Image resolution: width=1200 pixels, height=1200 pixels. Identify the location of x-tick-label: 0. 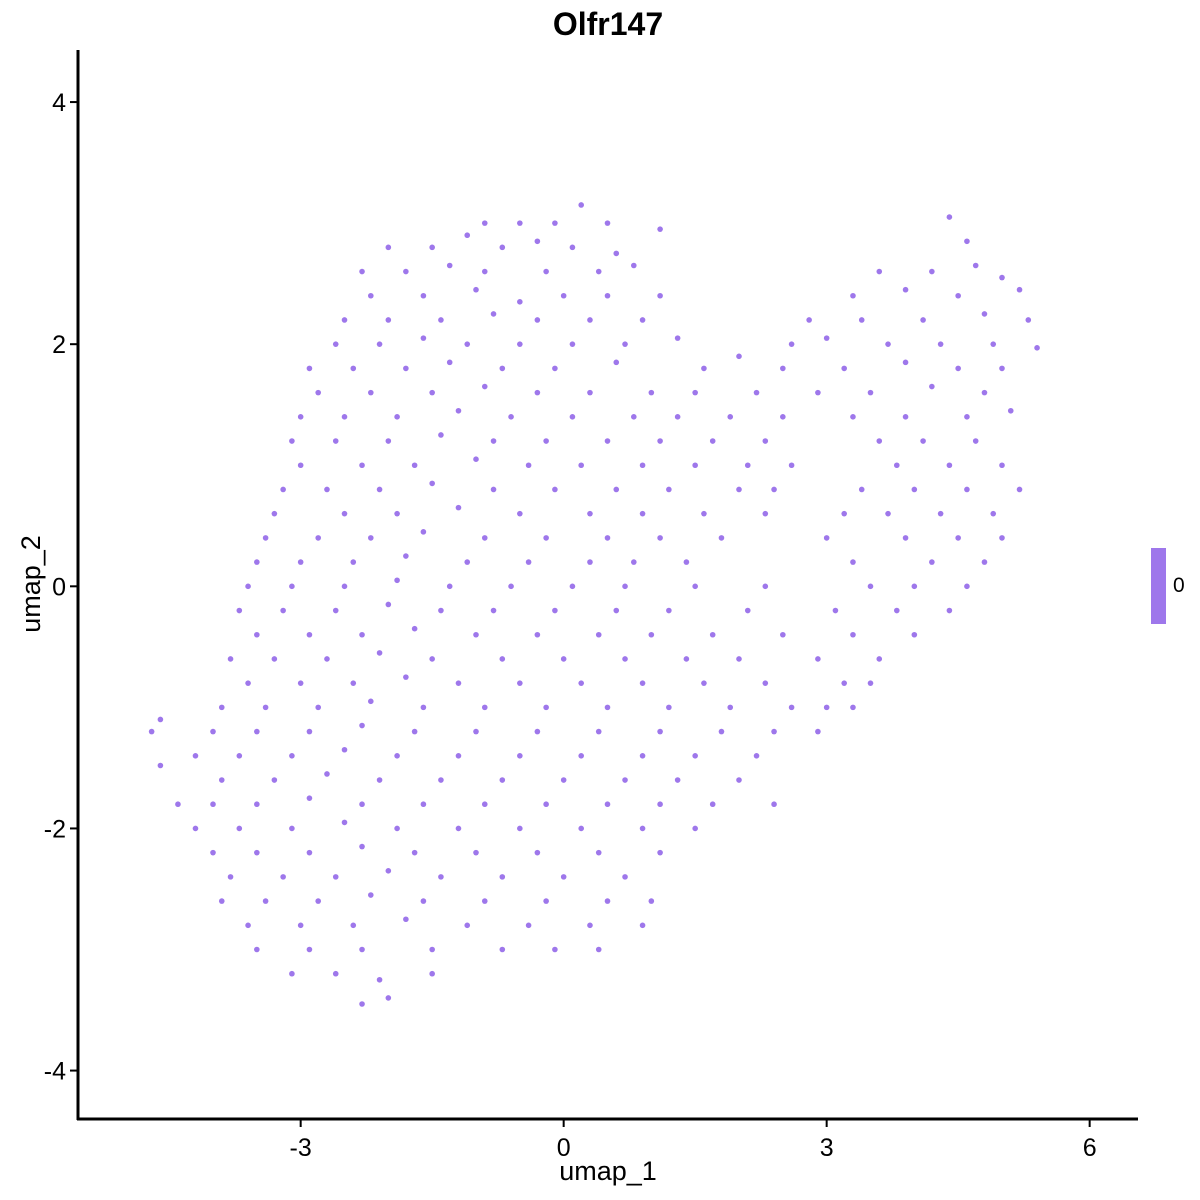
(564, 1148).